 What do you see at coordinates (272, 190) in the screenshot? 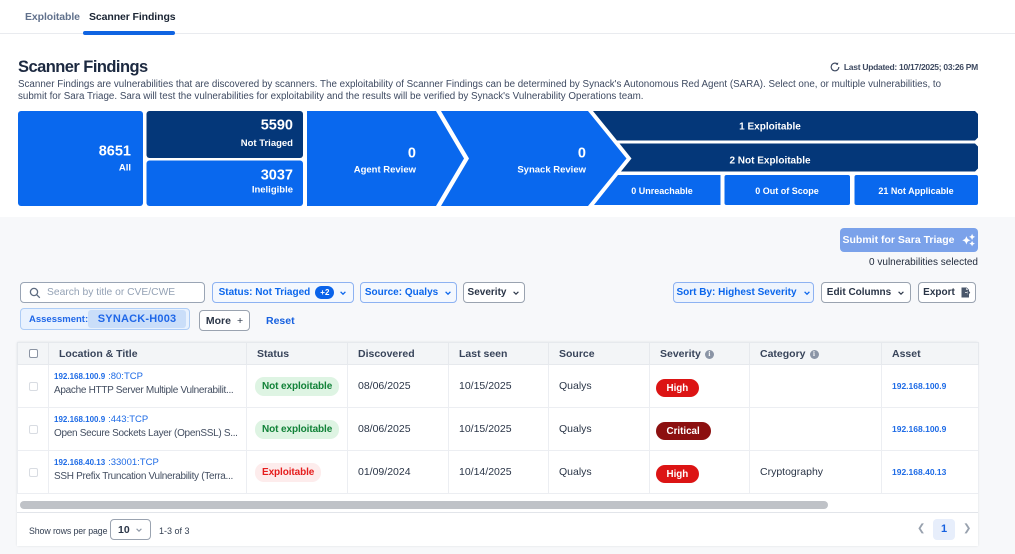
I see `svg-text: Ineligible` at bounding box center [272, 190].